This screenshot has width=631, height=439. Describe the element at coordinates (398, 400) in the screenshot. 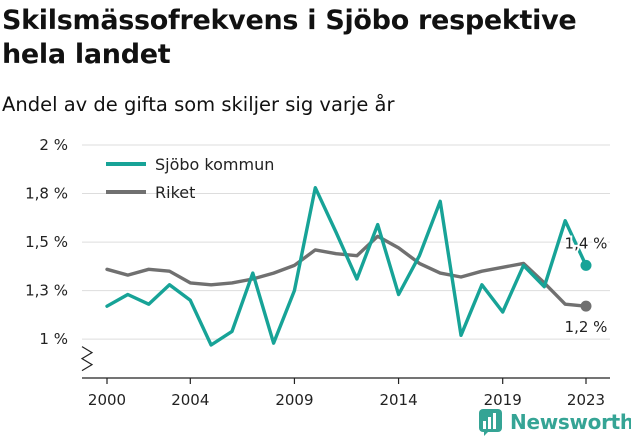

I see `x-tick-label: 2014` at that location.